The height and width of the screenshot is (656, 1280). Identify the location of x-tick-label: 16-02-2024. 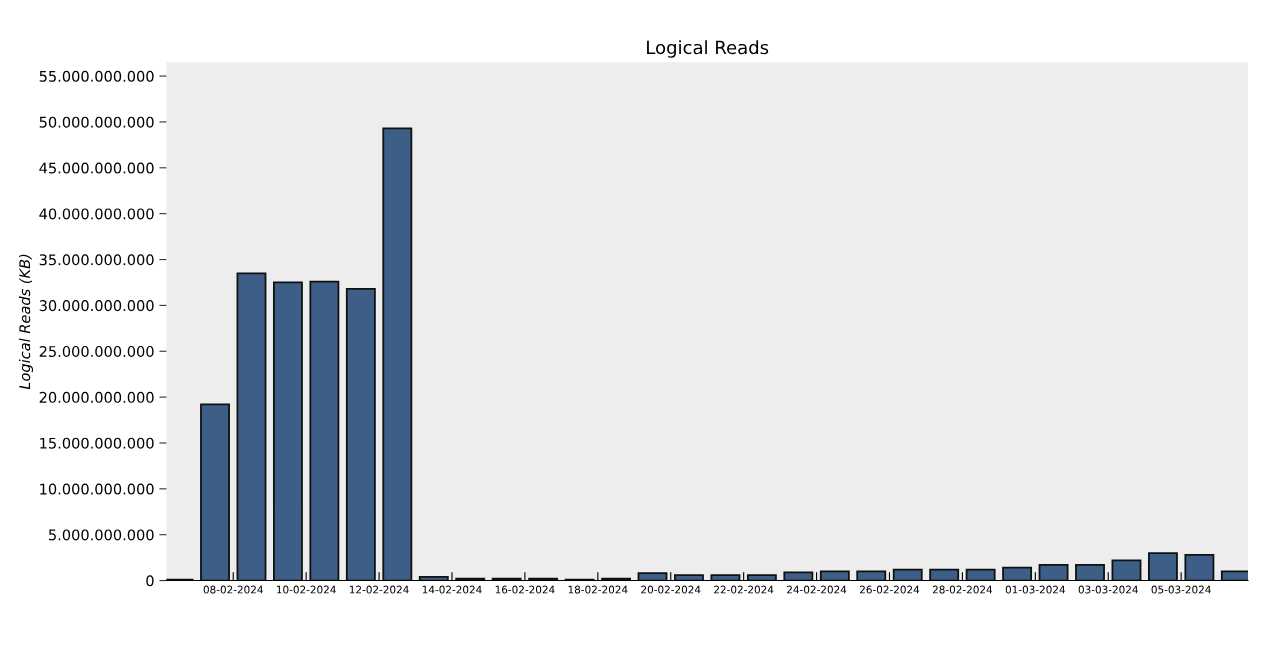
(525, 589).